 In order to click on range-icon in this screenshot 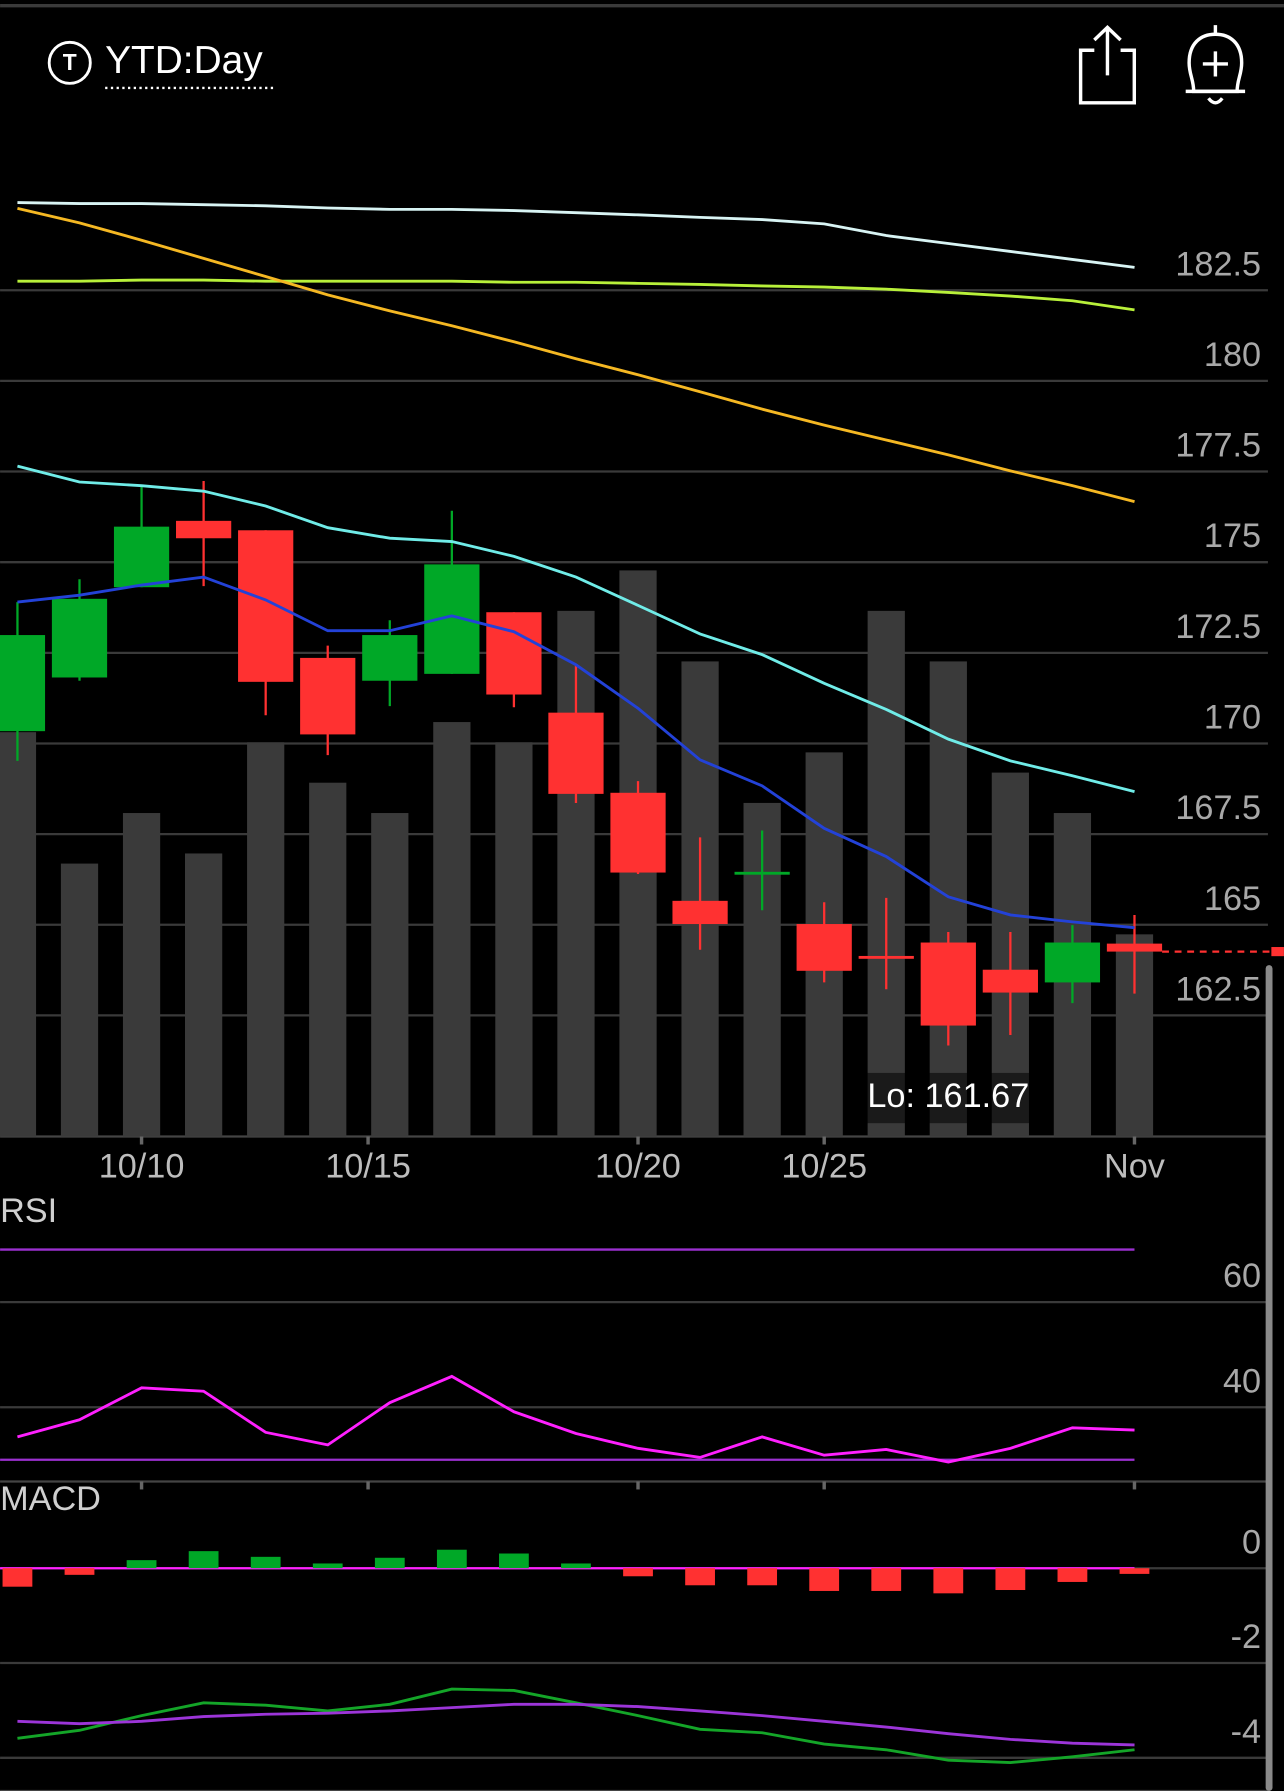, I will do `click(69, 62)`.